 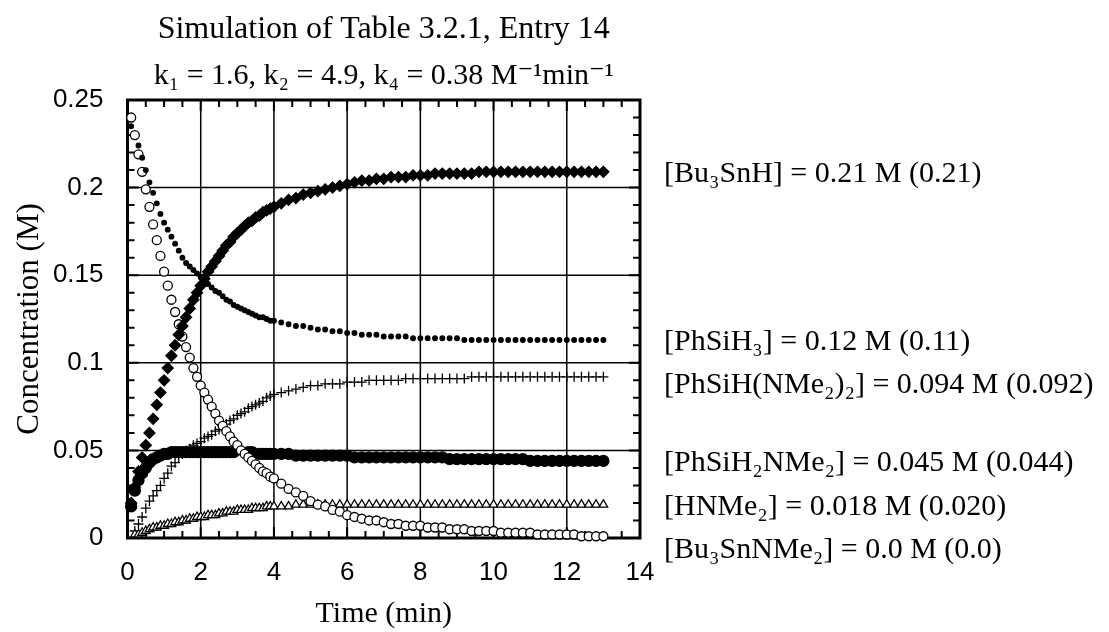 I want to click on legend-label: [PhSiH₃] = 0.12 M (0.11), so click(x=817, y=340).